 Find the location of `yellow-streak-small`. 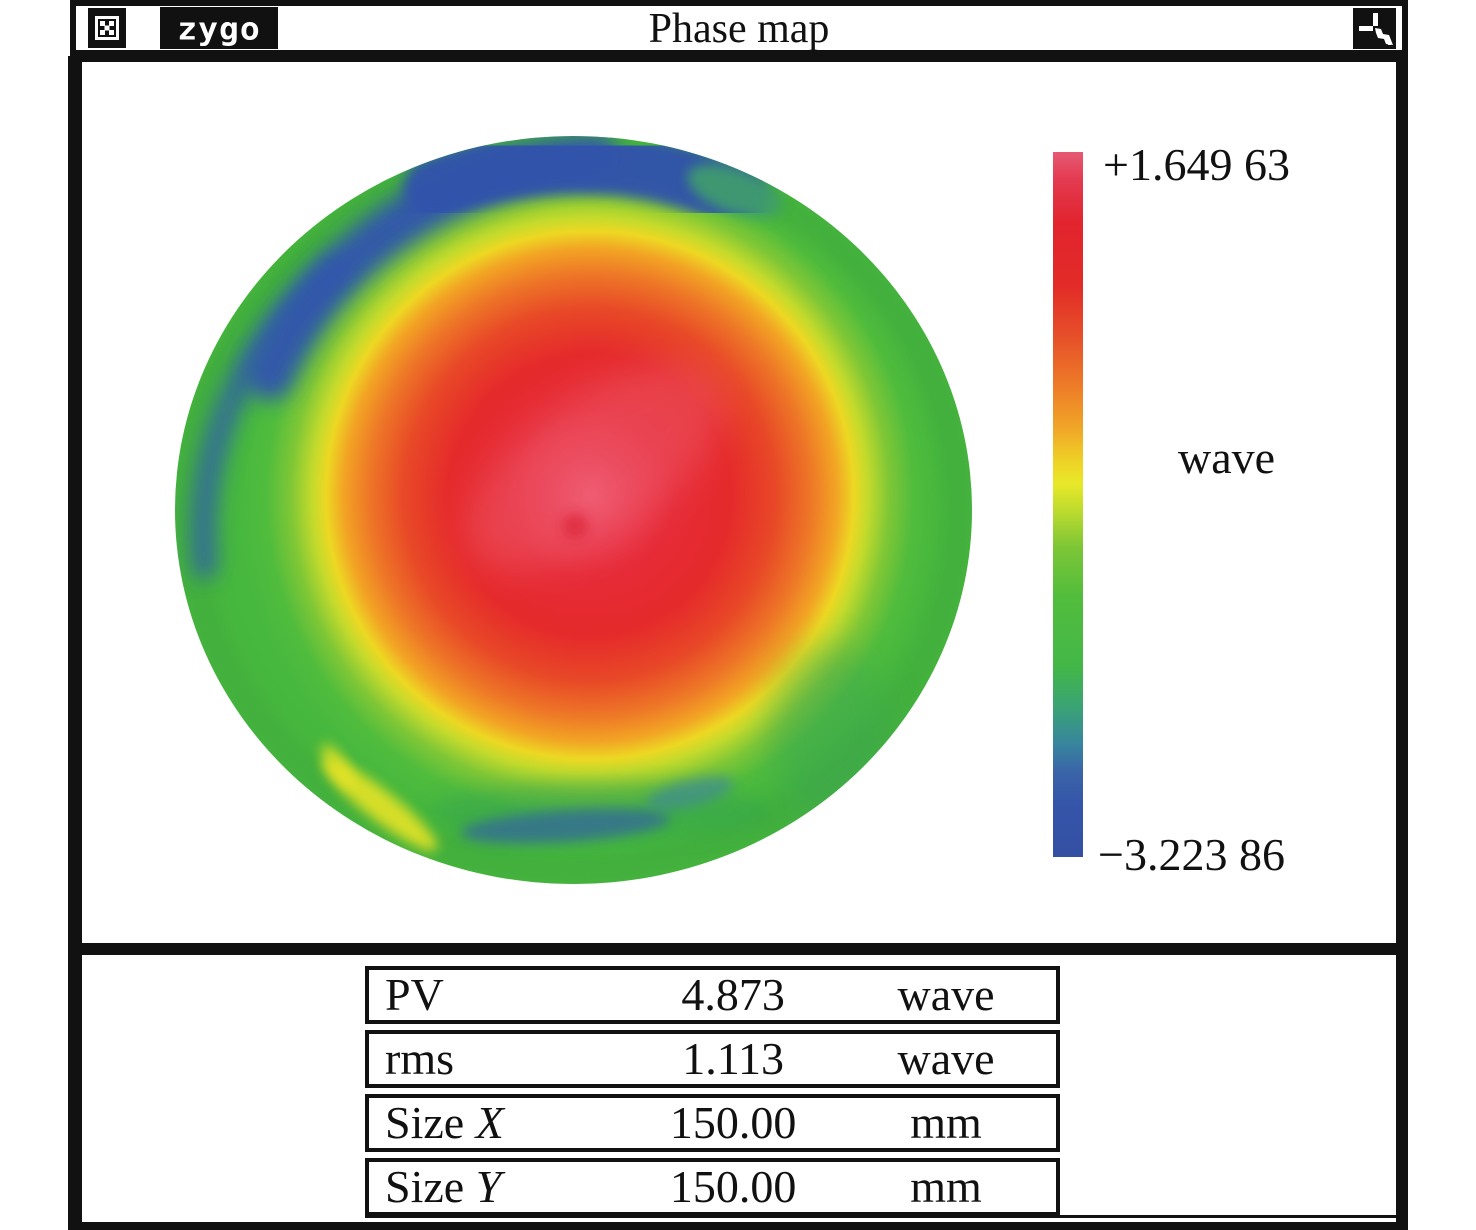

yellow-streak-small is located at coordinates (338, 766).